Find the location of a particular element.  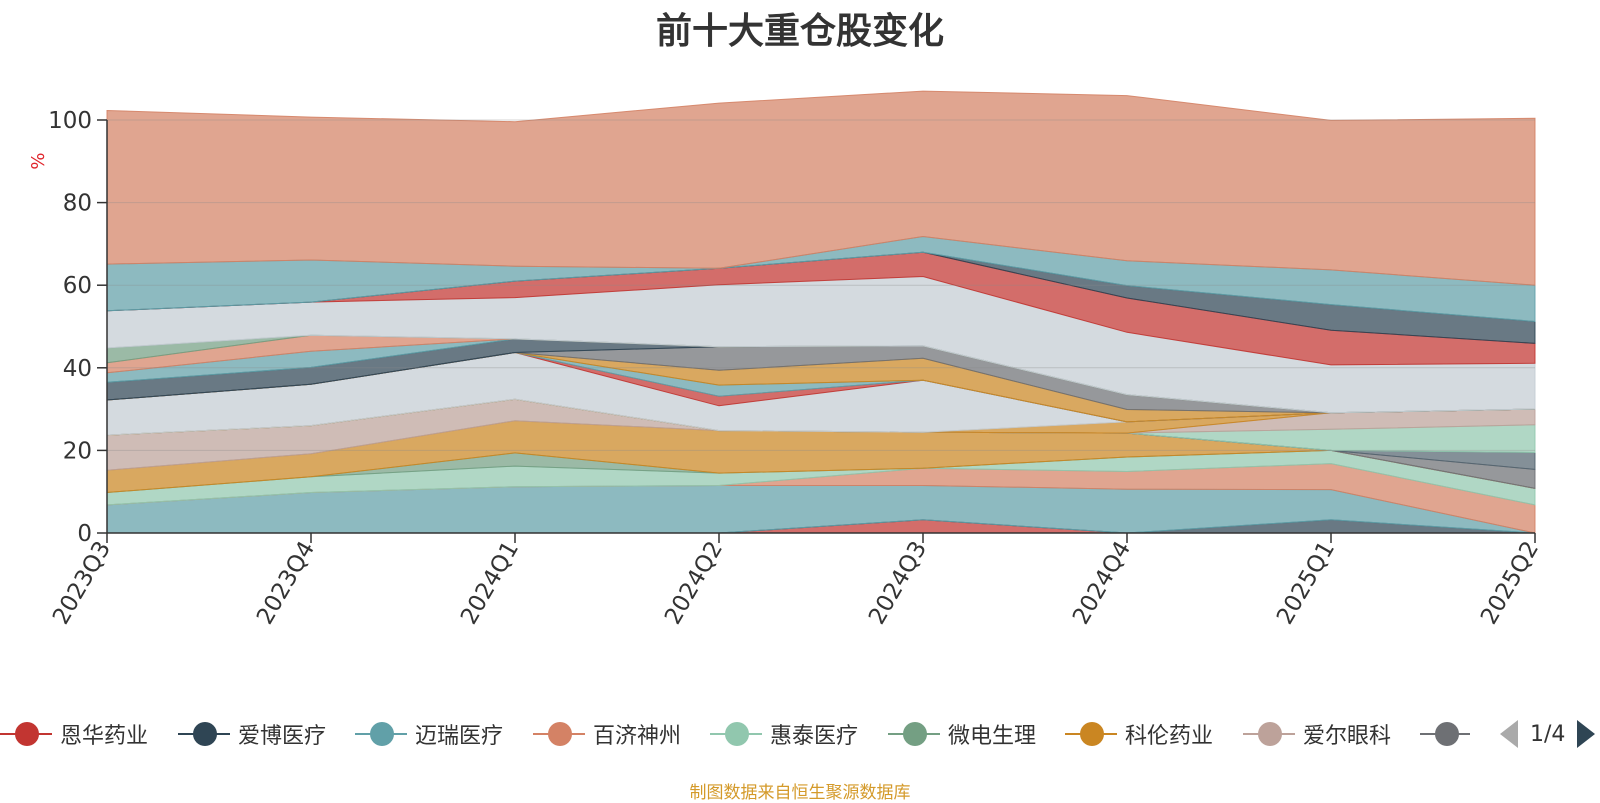

legend-item: 惠泰医疗 is located at coordinates (784, 734).